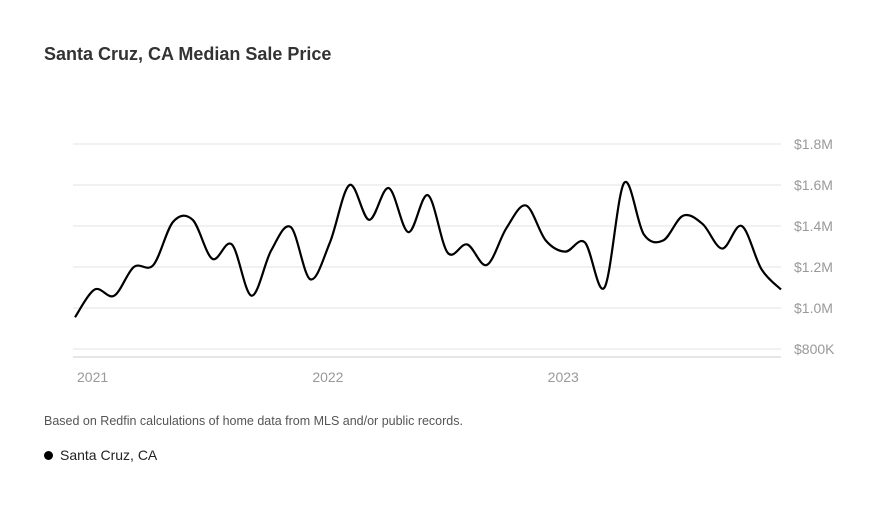 Image resolution: width=888 pixels, height=509 pixels. I want to click on legend-dot-icon, so click(48, 455).